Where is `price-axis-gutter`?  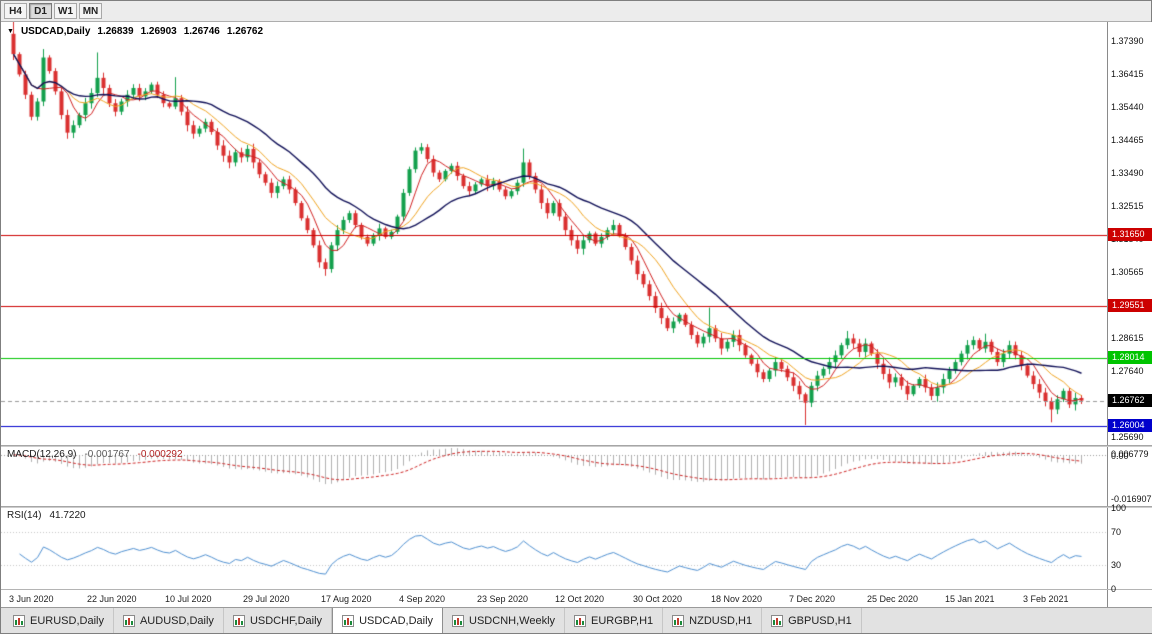
price-axis-gutter is located at coordinates (1129, 315).